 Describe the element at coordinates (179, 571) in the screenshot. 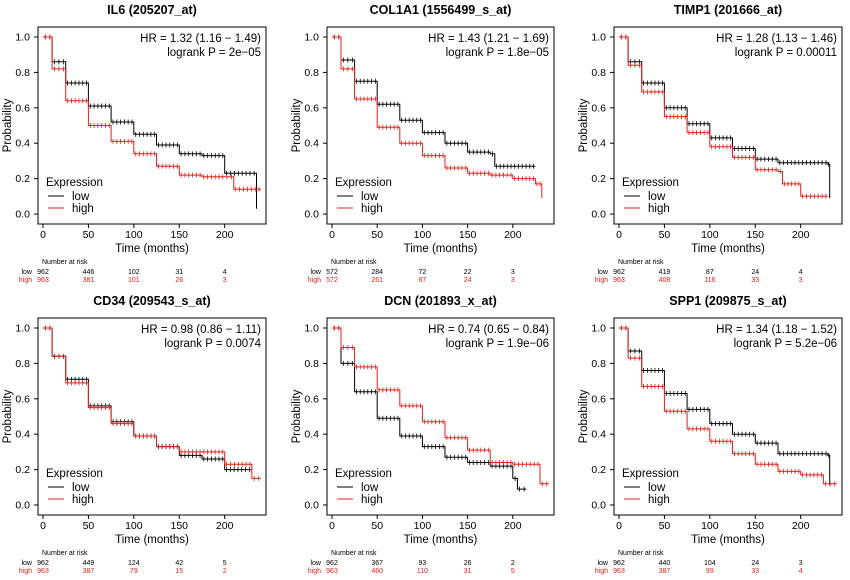

I see `risk-count-high: 15` at that location.